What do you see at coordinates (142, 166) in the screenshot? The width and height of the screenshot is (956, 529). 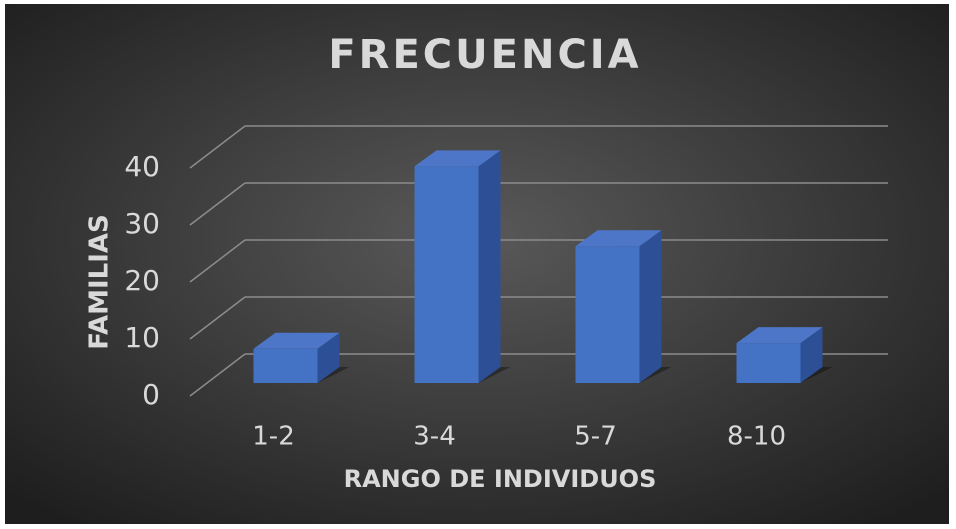 I see `y-tick-label: 40` at bounding box center [142, 166].